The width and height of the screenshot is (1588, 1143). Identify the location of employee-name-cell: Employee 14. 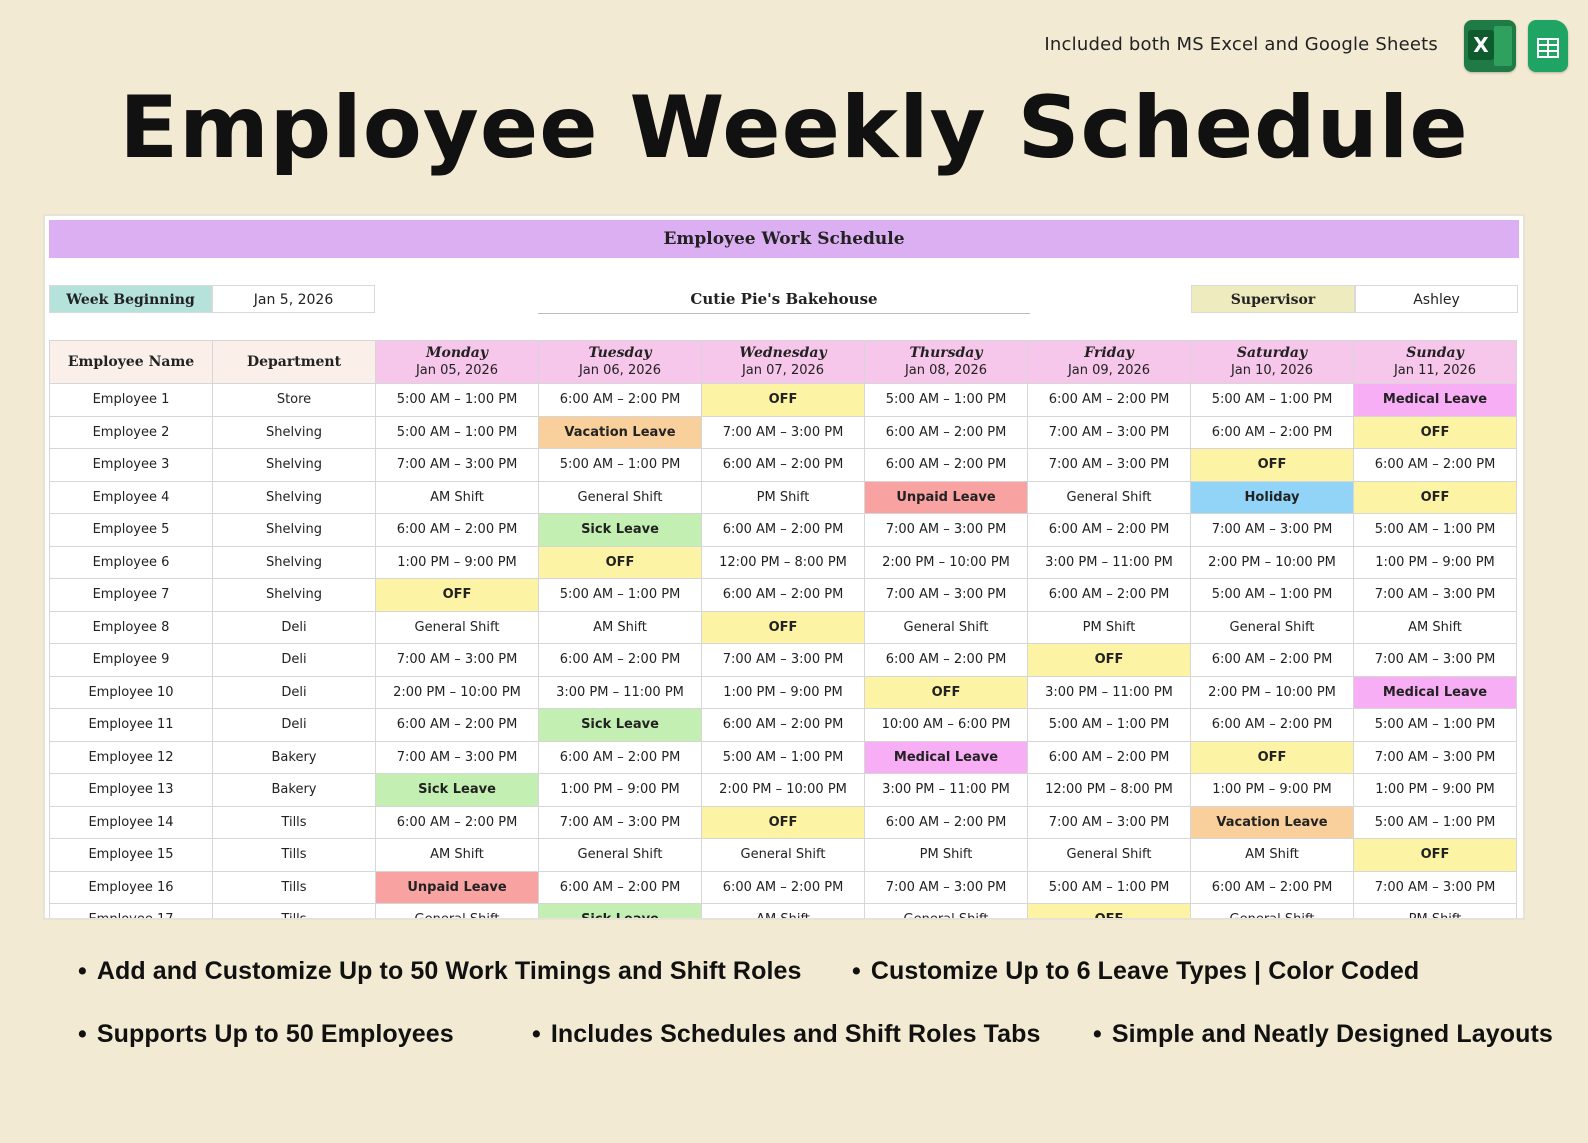
(131, 822).